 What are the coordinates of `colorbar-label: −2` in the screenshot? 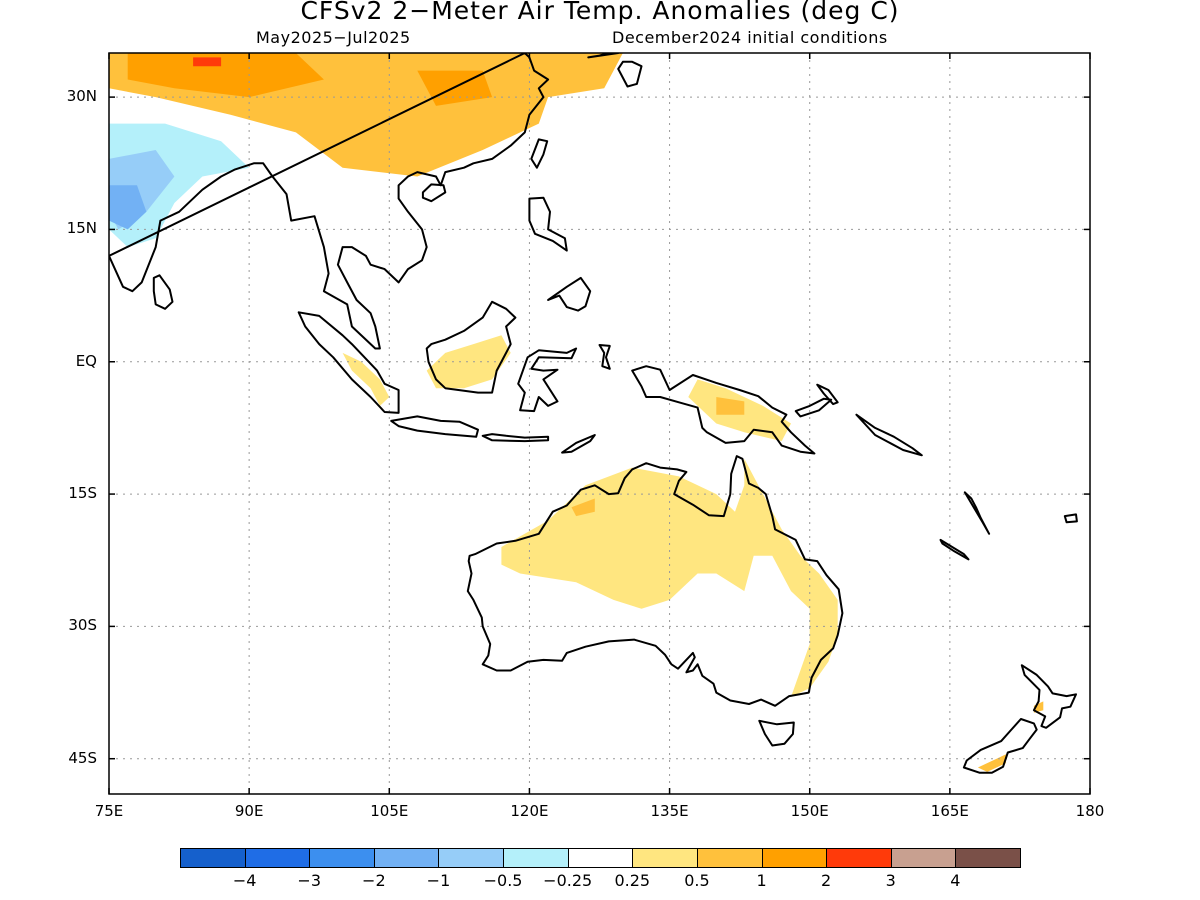 It's located at (374, 880).